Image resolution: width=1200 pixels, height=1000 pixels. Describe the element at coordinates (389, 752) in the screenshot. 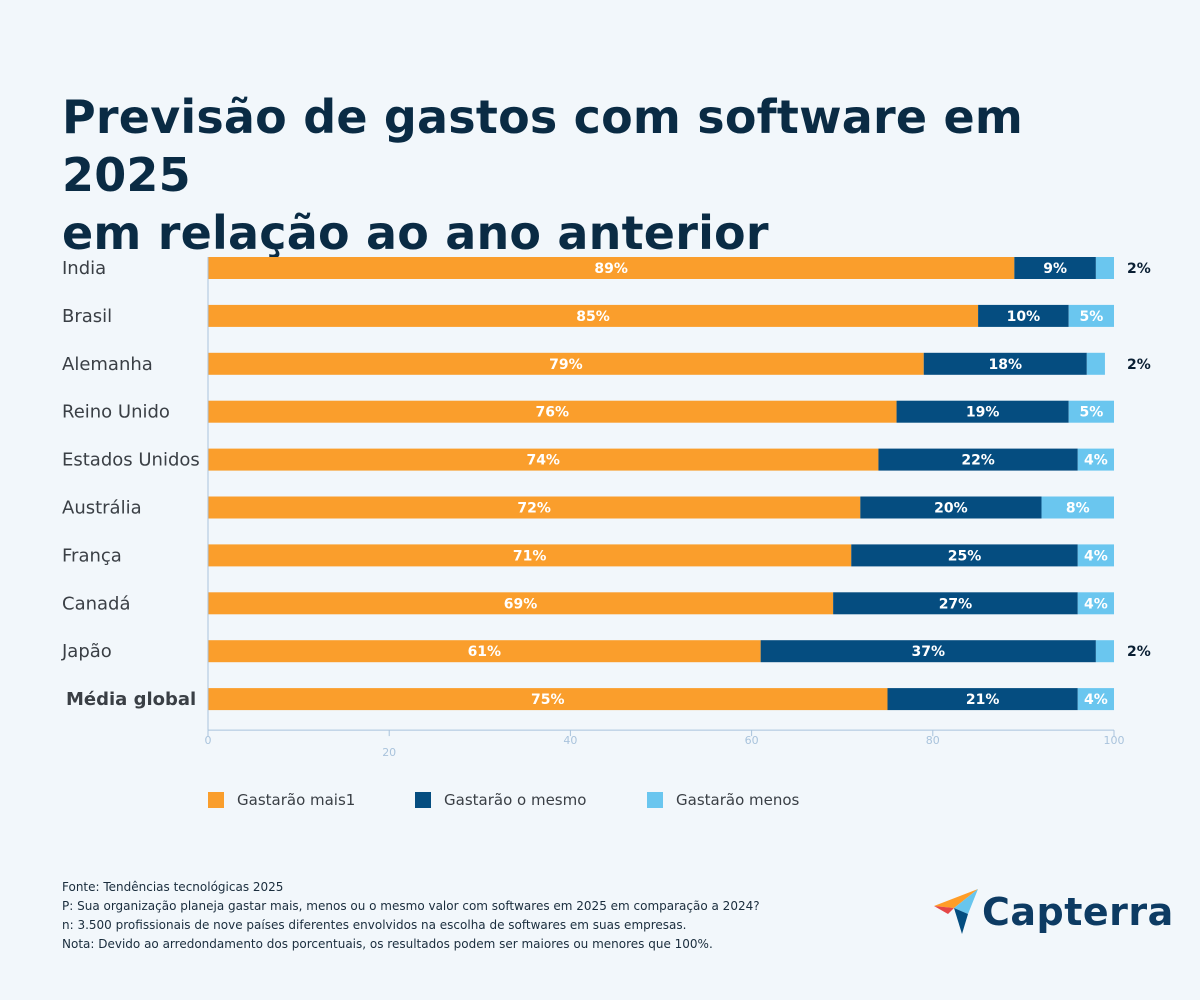

I see `x-tick-label: 20` at that location.